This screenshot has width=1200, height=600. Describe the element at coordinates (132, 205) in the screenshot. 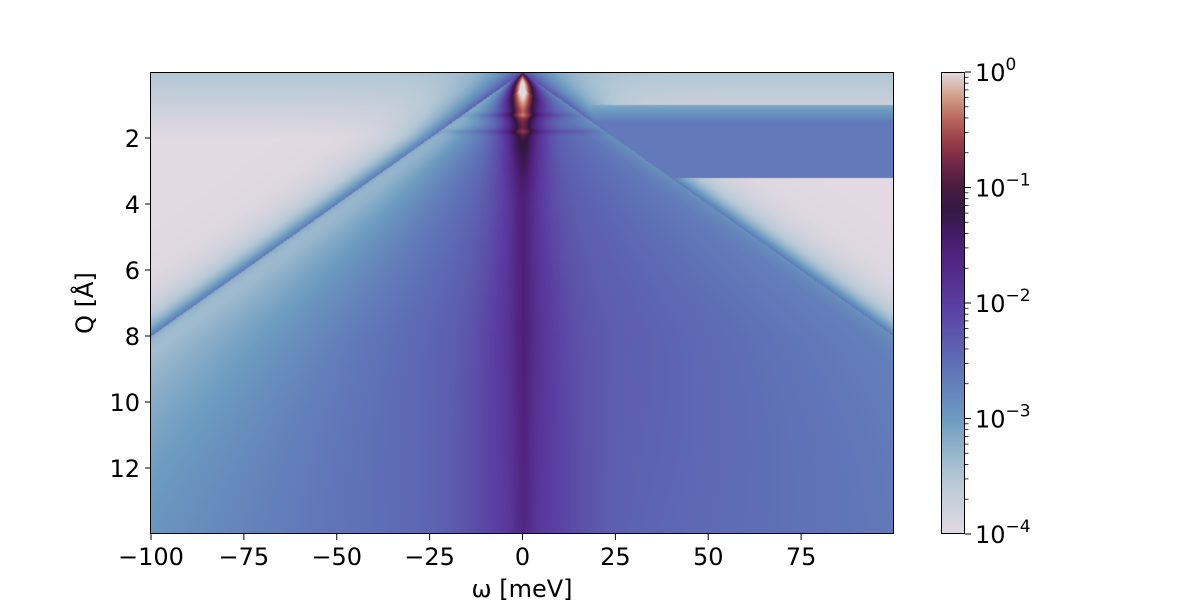

I see `y-tick-label: 4` at that location.